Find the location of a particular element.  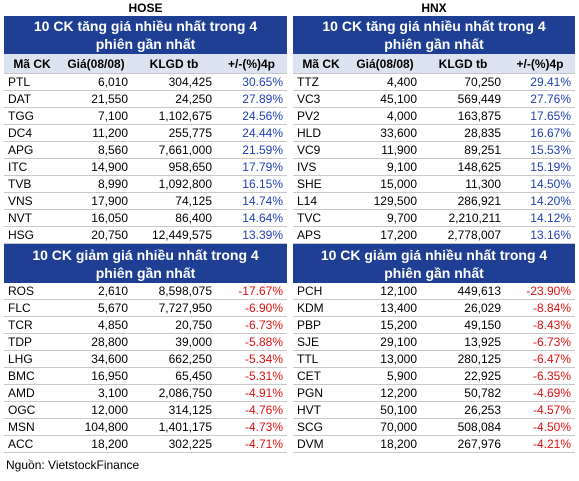

cell: 17,200 is located at coordinates (398, 235).